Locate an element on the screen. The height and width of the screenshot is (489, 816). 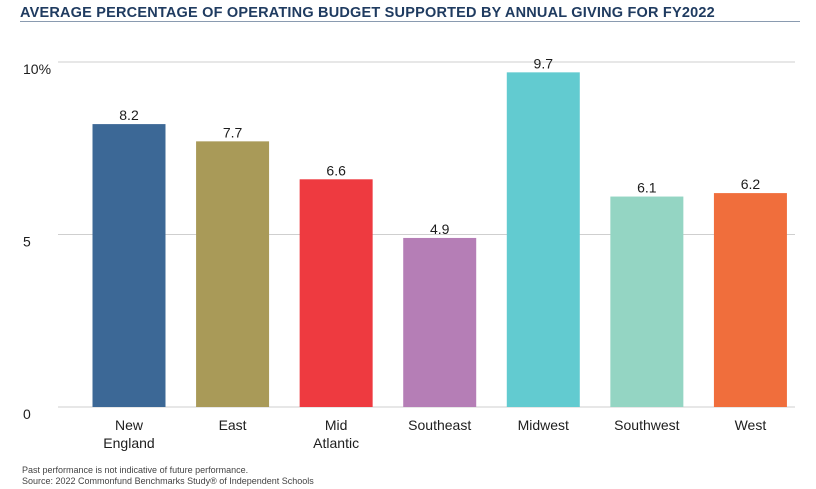
category-label-0-line-0: New is located at coordinates (129, 425).